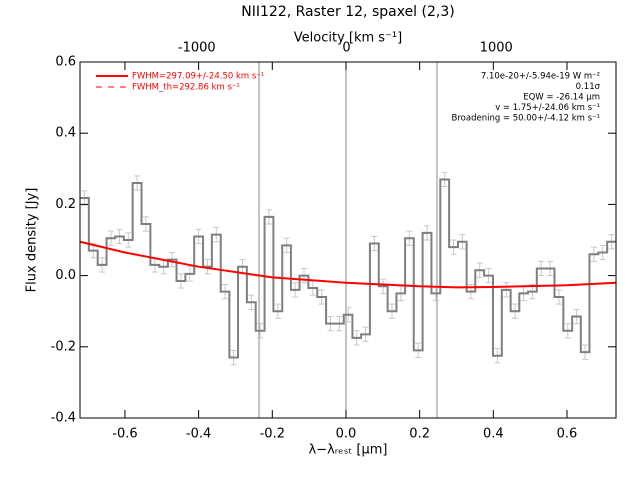 The image size is (640, 484). What do you see at coordinates (561, 98) in the screenshot?
I see `annotation: EQW = -26.14 μm` at bounding box center [561, 98].